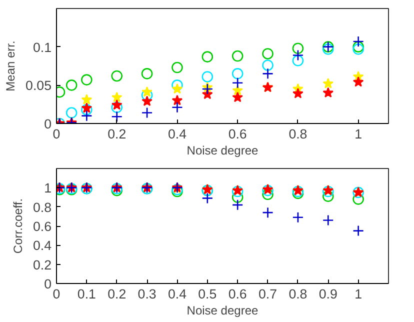  Describe the element at coordinates (17, 226) in the screenshot. I see `y-axis-title: Corr.coeff.` at that location.